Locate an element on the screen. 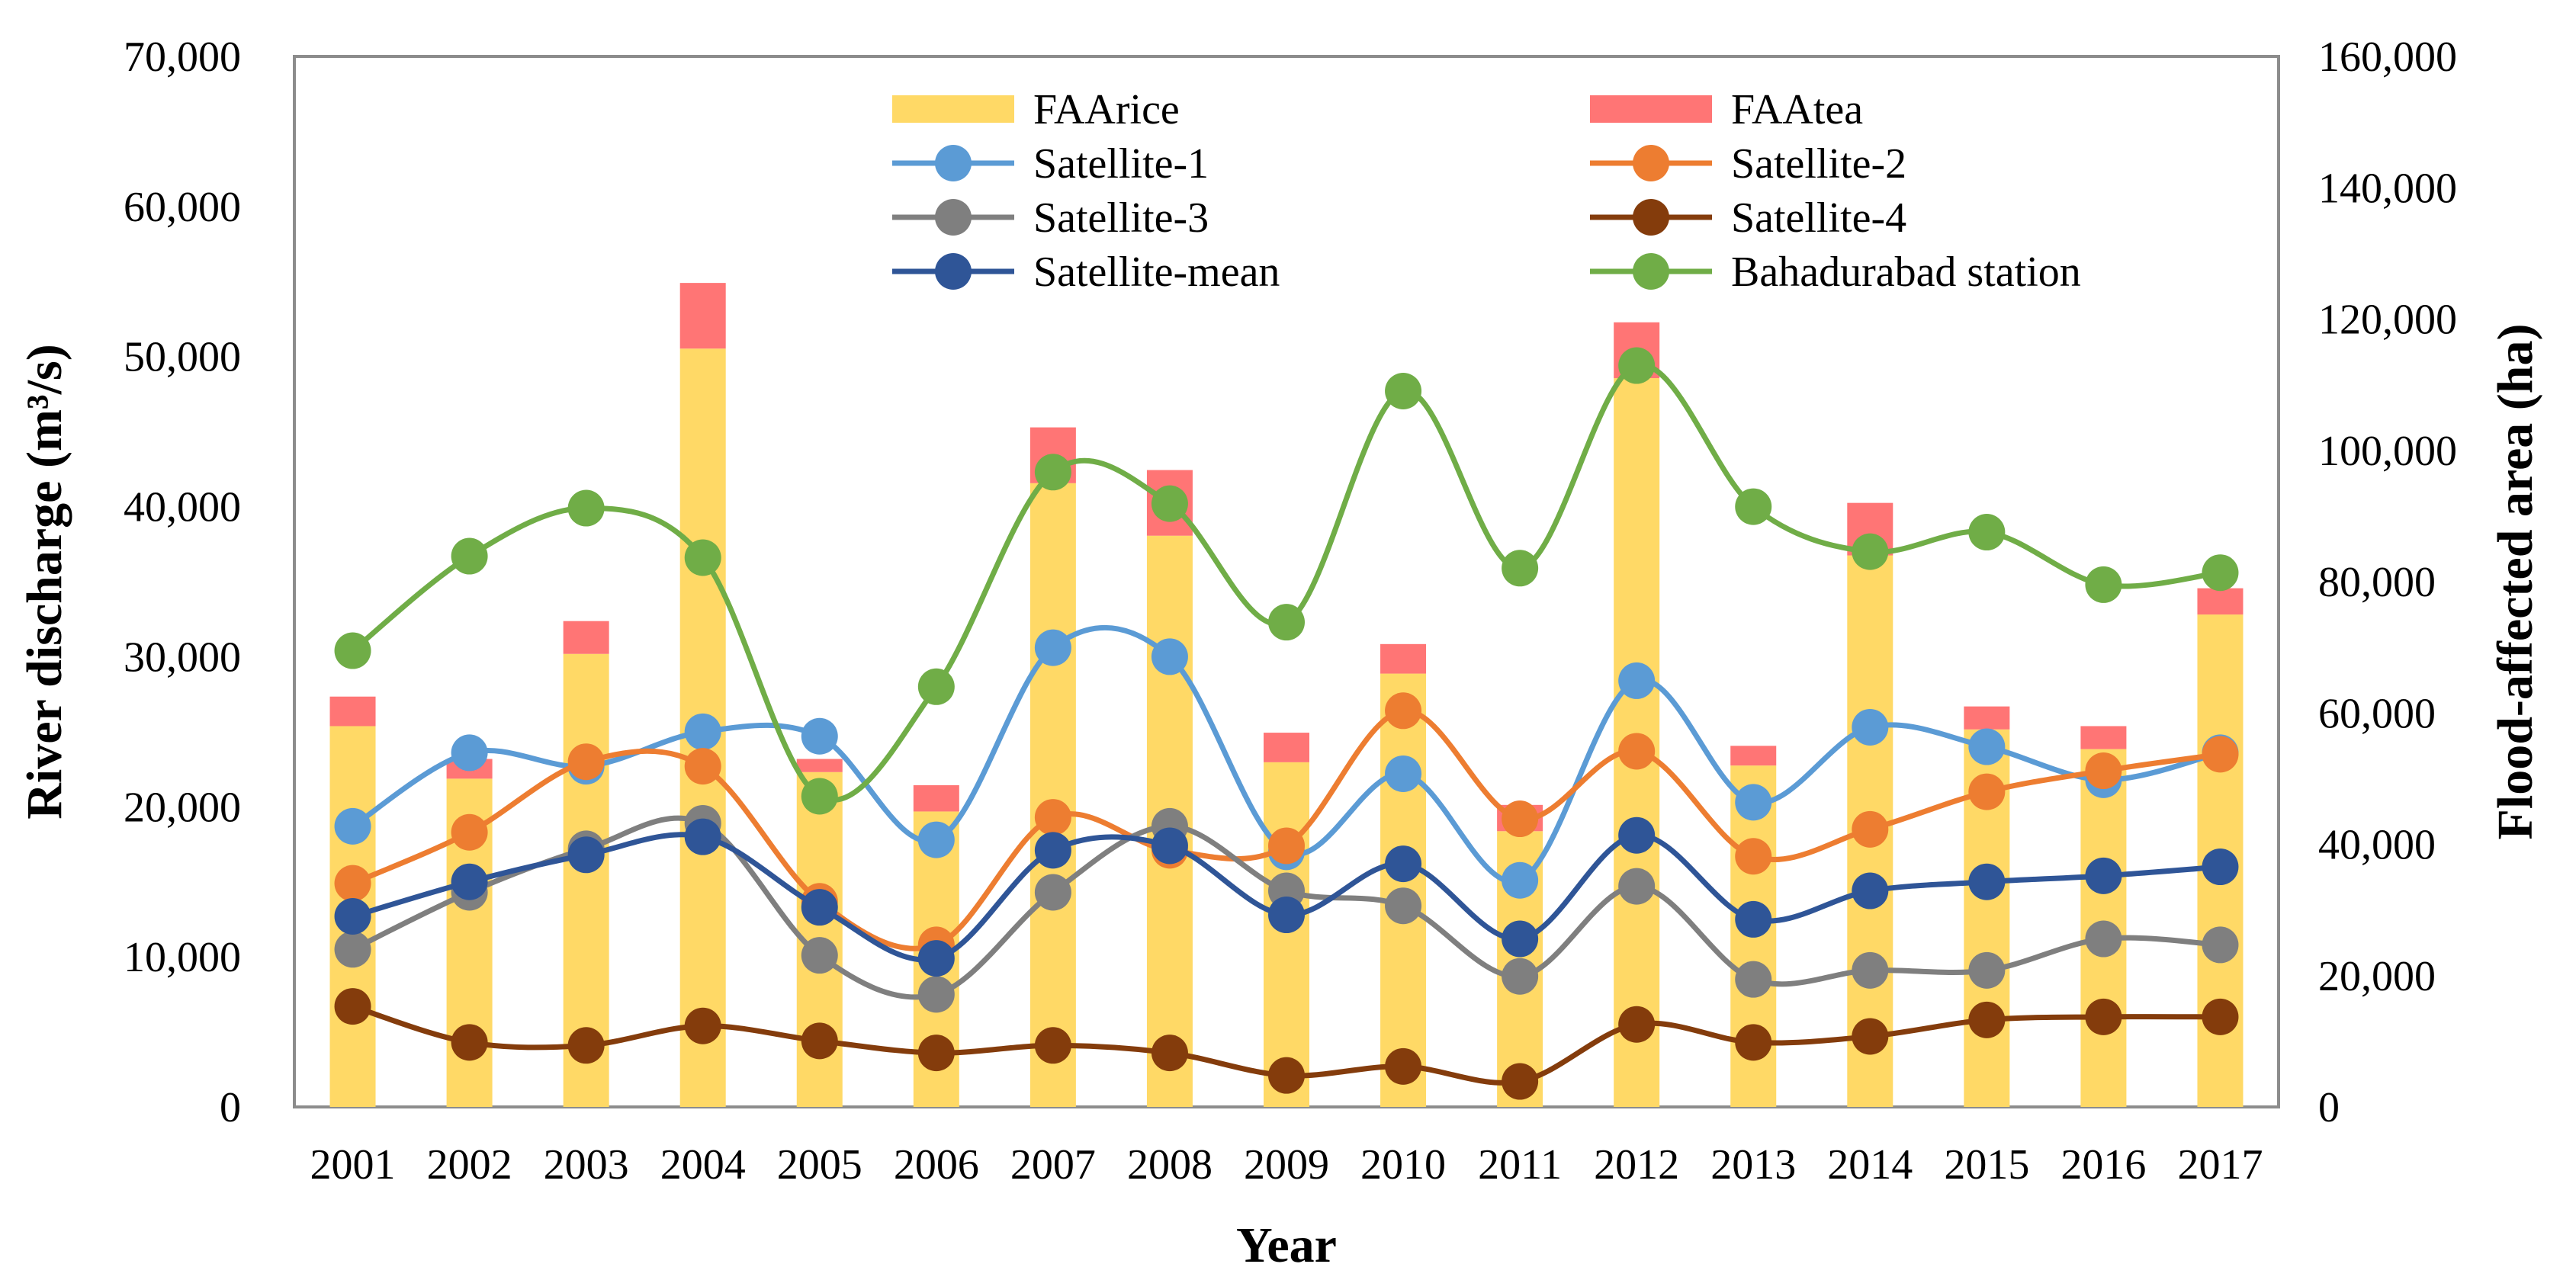 This screenshot has width=2576, height=1280. point-satellite-1-2014 is located at coordinates (1870, 727).